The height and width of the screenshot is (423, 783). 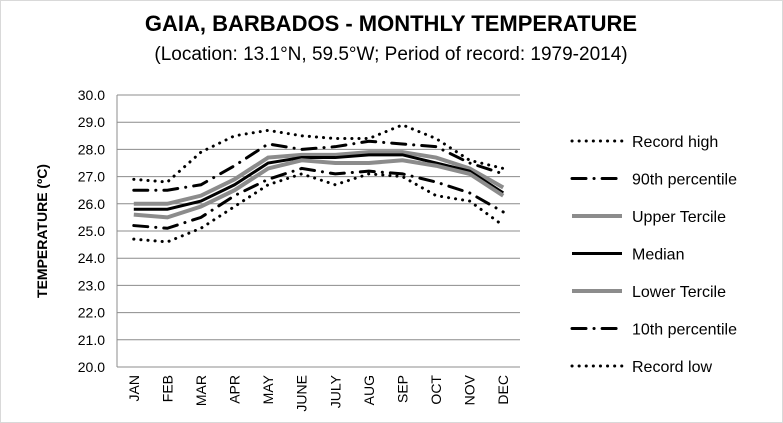 What do you see at coordinates (436, 390) in the screenshot?
I see `x-tick-label: OCT` at bounding box center [436, 390].